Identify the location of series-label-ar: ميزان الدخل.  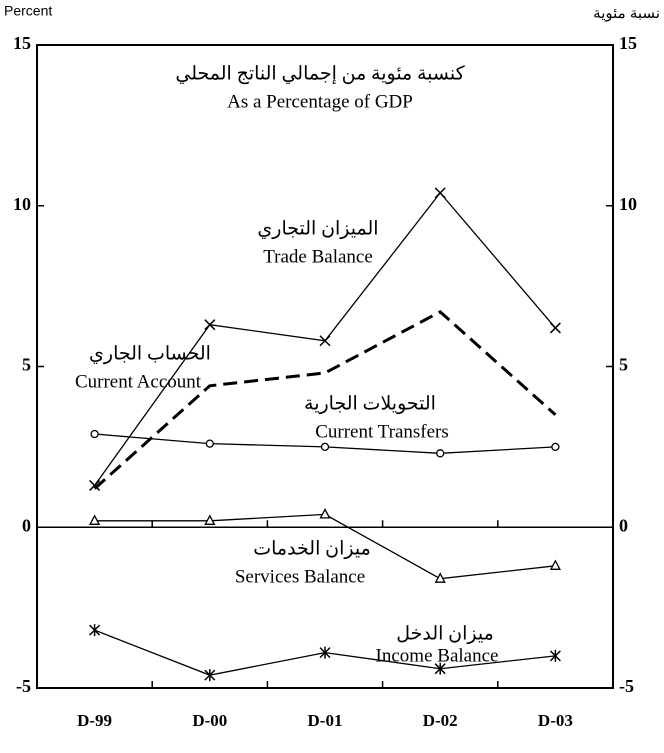
(445, 633).